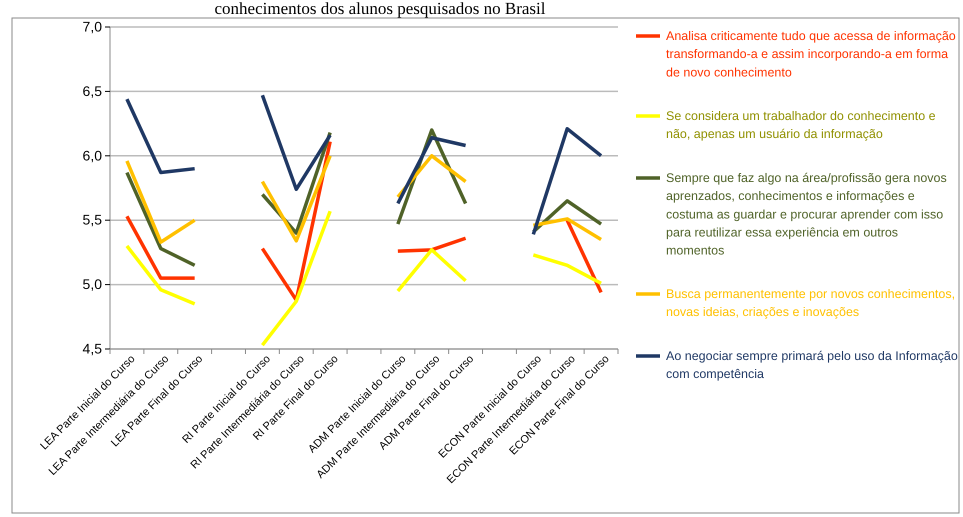 This screenshot has height=517, width=963. I want to click on legend-label: Se considera um trabalhador do conhecimento e não, apenas um usuário da informação, so click(801, 125).